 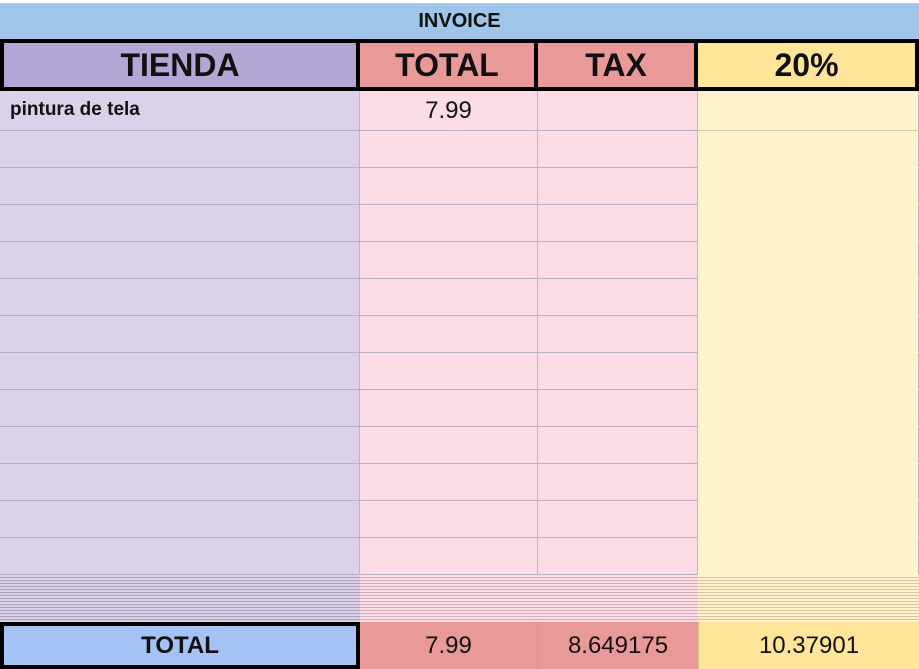 I want to click on totals-tax: 8.649175, so click(x=618, y=645).